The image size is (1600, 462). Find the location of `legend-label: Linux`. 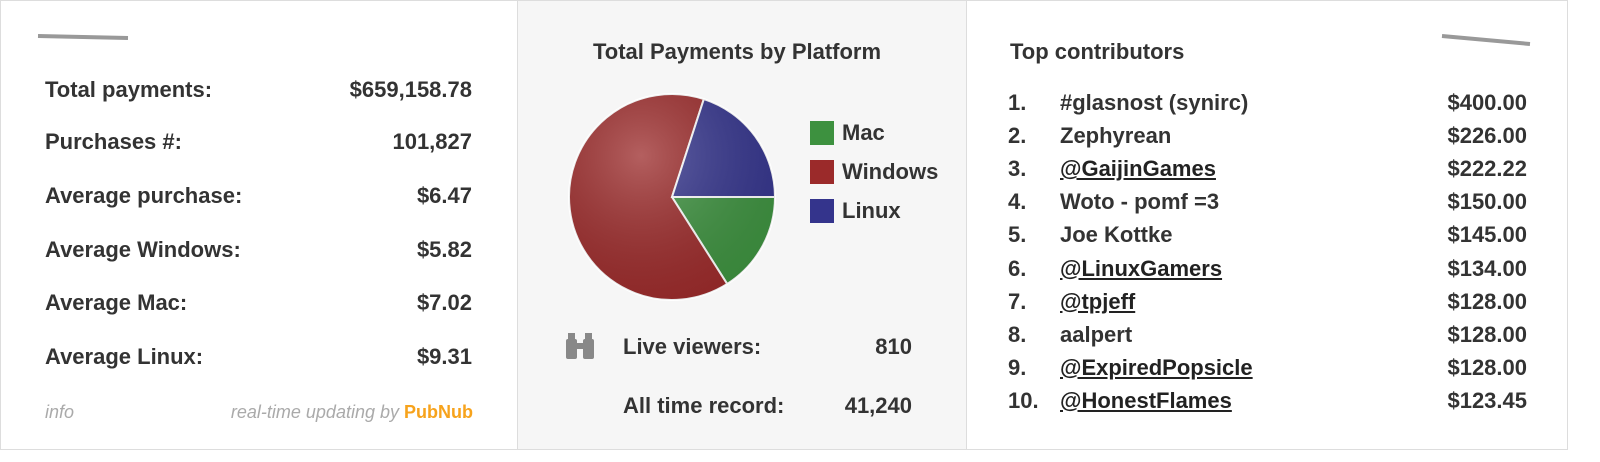

legend-label: Linux is located at coordinates (871, 210).